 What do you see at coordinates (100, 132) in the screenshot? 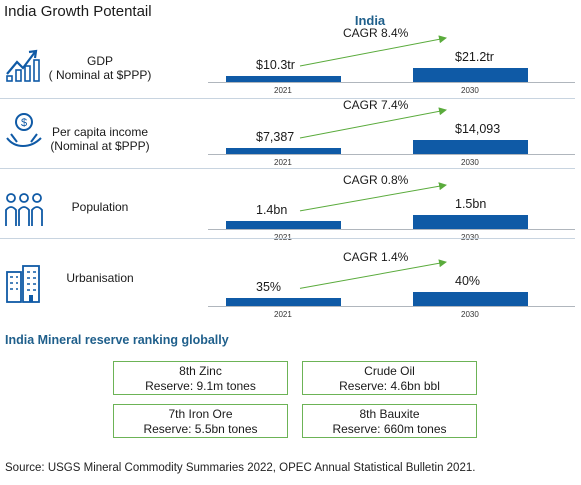
I see `metric-label-line: Per capita income` at bounding box center [100, 132].